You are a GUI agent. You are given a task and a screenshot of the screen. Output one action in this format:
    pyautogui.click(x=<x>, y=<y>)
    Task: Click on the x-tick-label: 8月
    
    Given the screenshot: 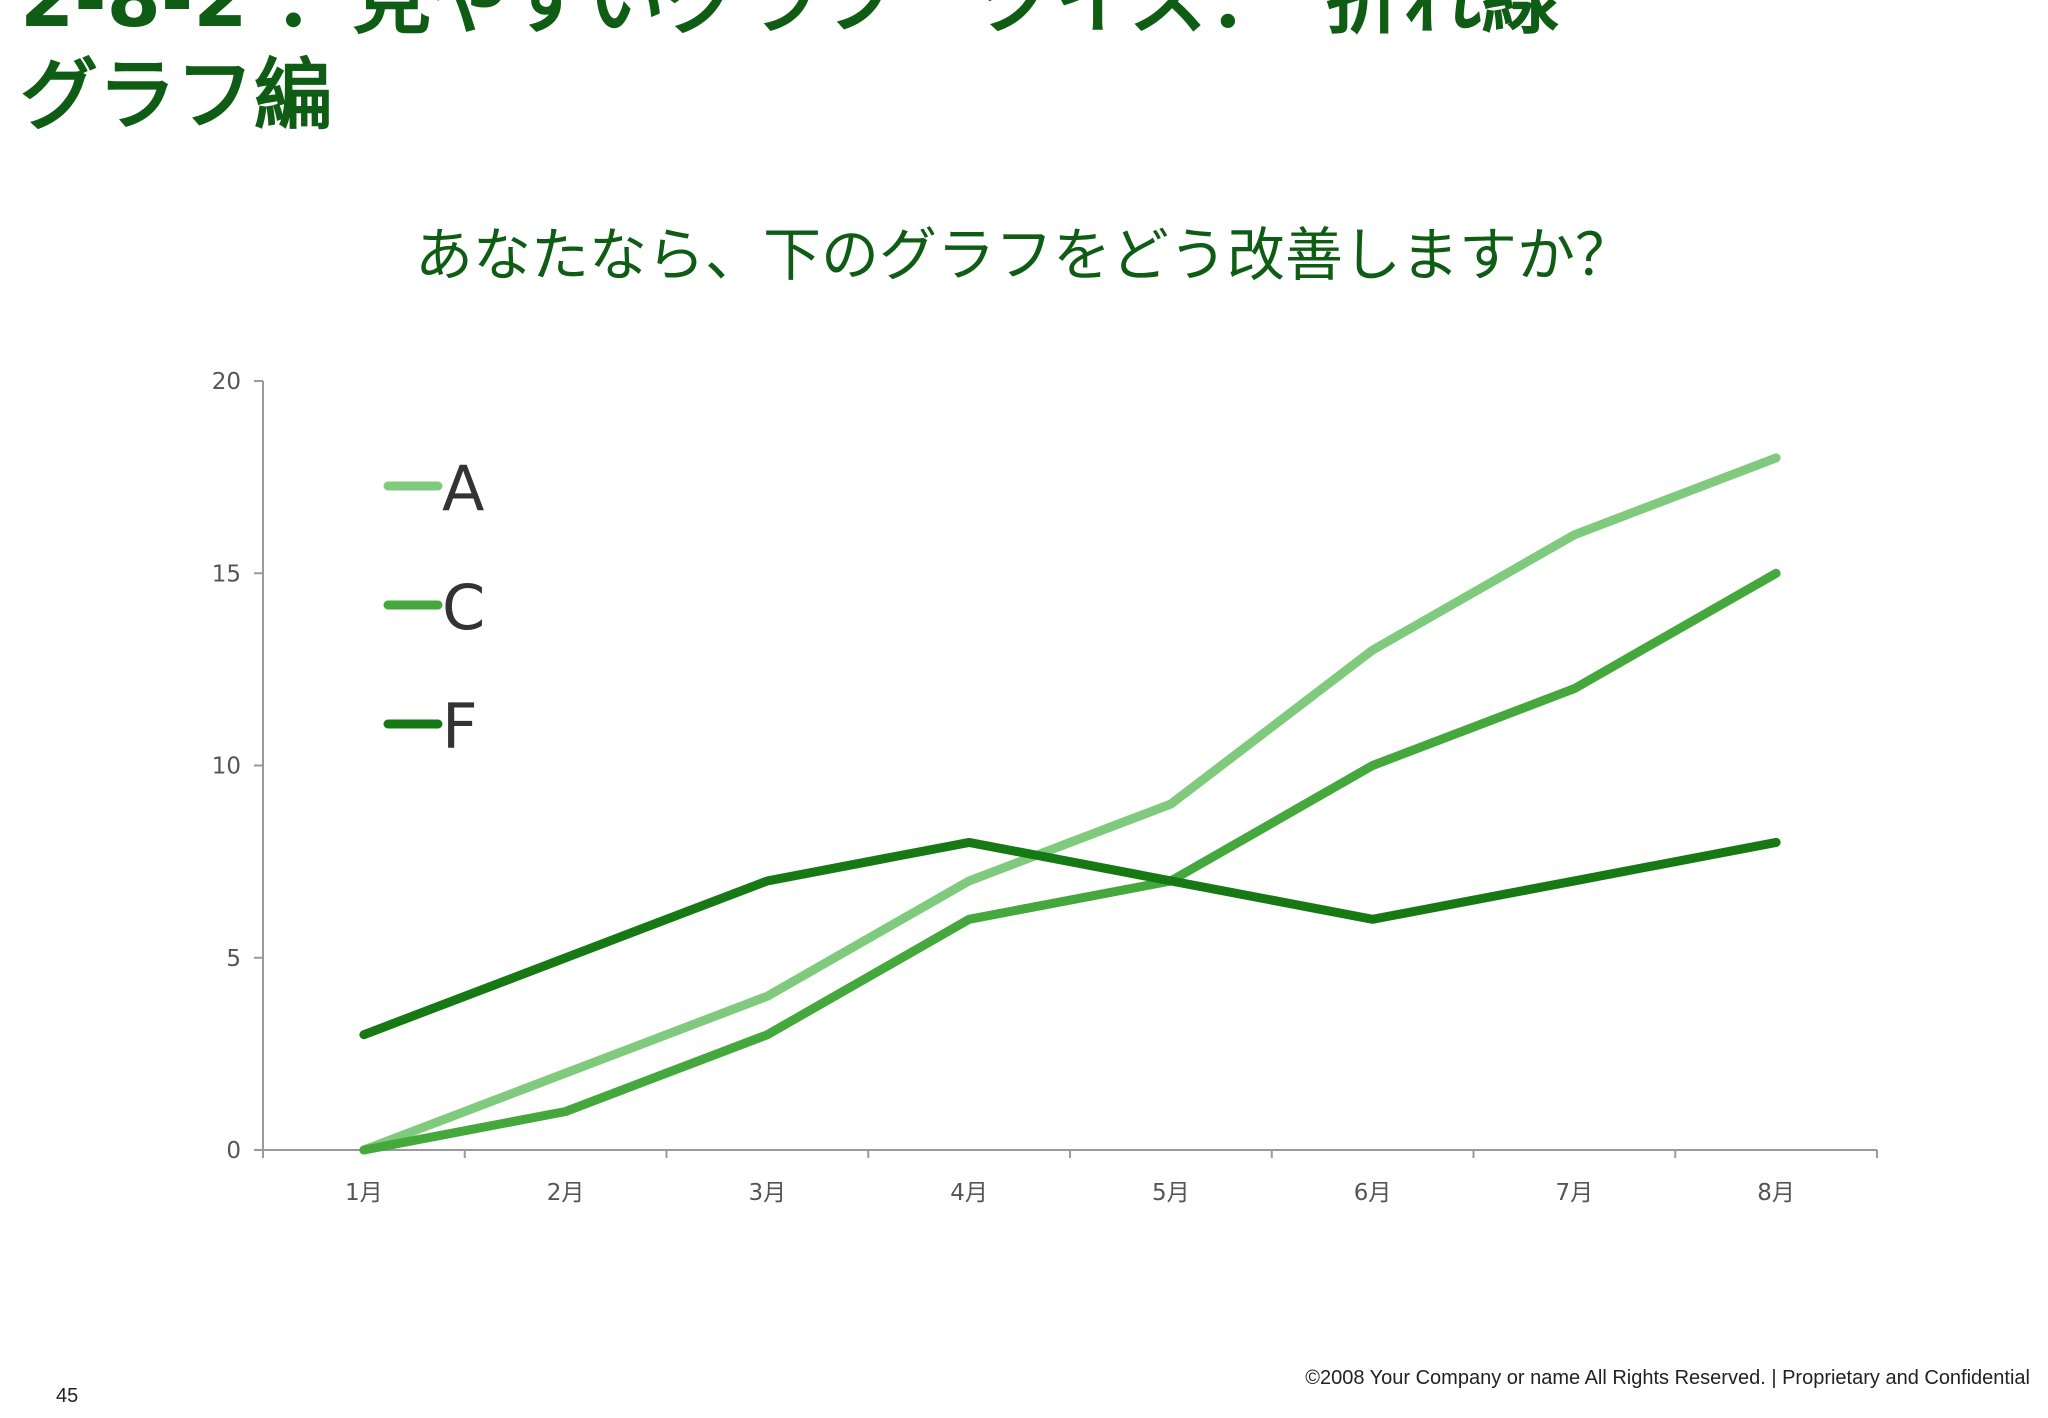 What is the action you would take?
    pyautogui.click(x=1776, y=1193)
    